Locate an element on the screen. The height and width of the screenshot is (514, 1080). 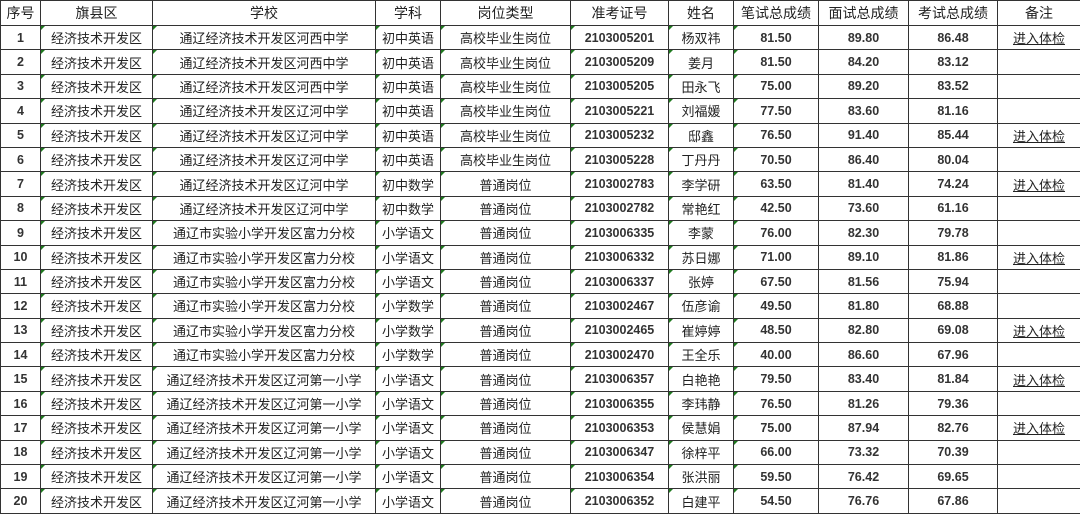
header-subject: 学科 is located at coordinates (408, 13).